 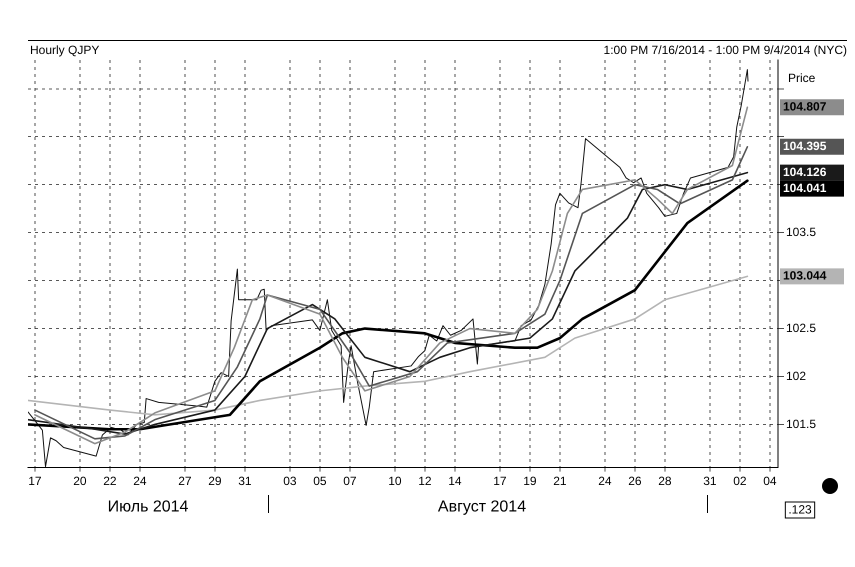 What do you see at coordinates (740, 481) in the screenshot?
I see `x-tick-label: 02` at bounding box center [740, 481].